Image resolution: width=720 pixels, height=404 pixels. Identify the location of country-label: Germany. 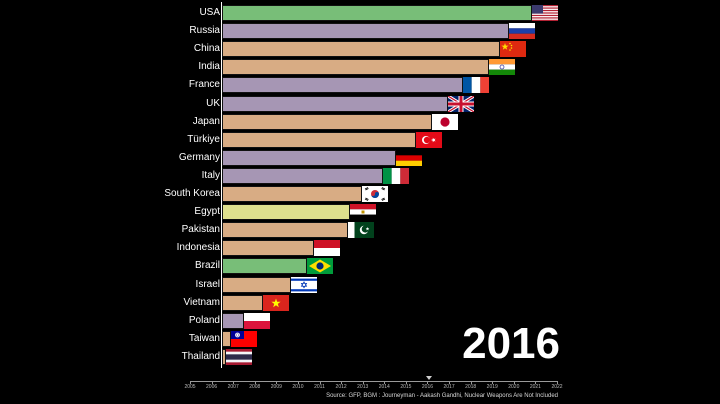
(199, 157).